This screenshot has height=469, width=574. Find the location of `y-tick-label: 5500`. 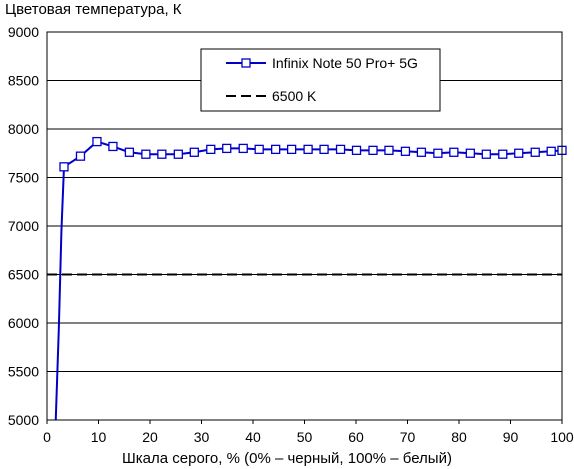

y-tick-label: 5500 is located at coordinates (23, 372).